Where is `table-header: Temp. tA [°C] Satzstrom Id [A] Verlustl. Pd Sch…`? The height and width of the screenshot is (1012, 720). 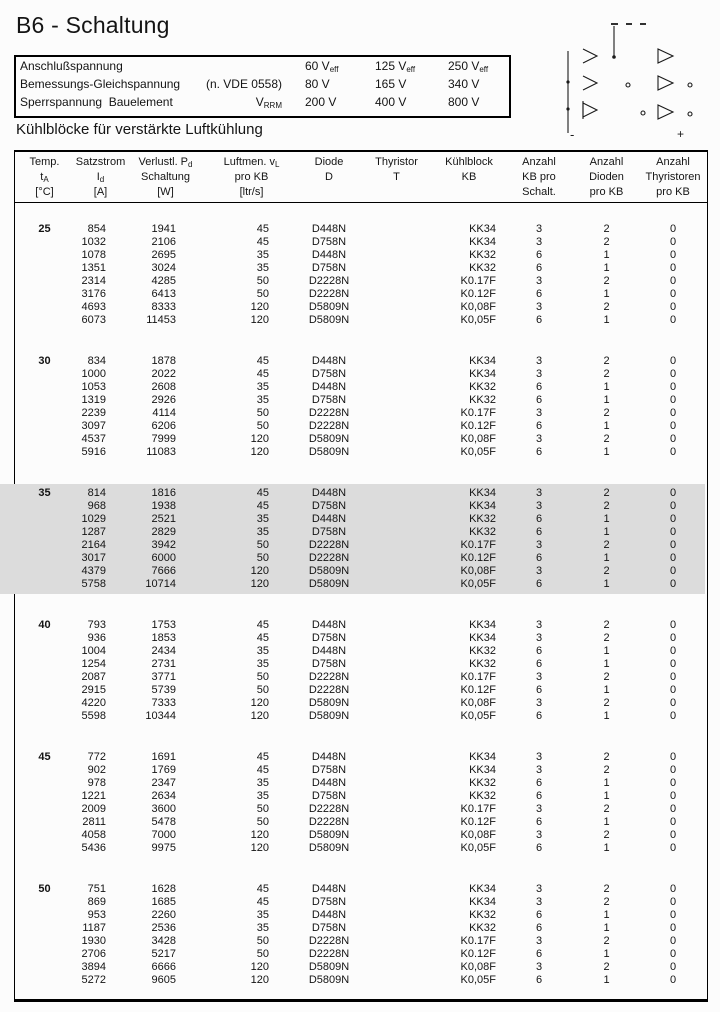
table-header: Temp. tA [°C] Satzstrom Id [A] Verlustl. Pd Sch… is located at coordinates (361, 177).